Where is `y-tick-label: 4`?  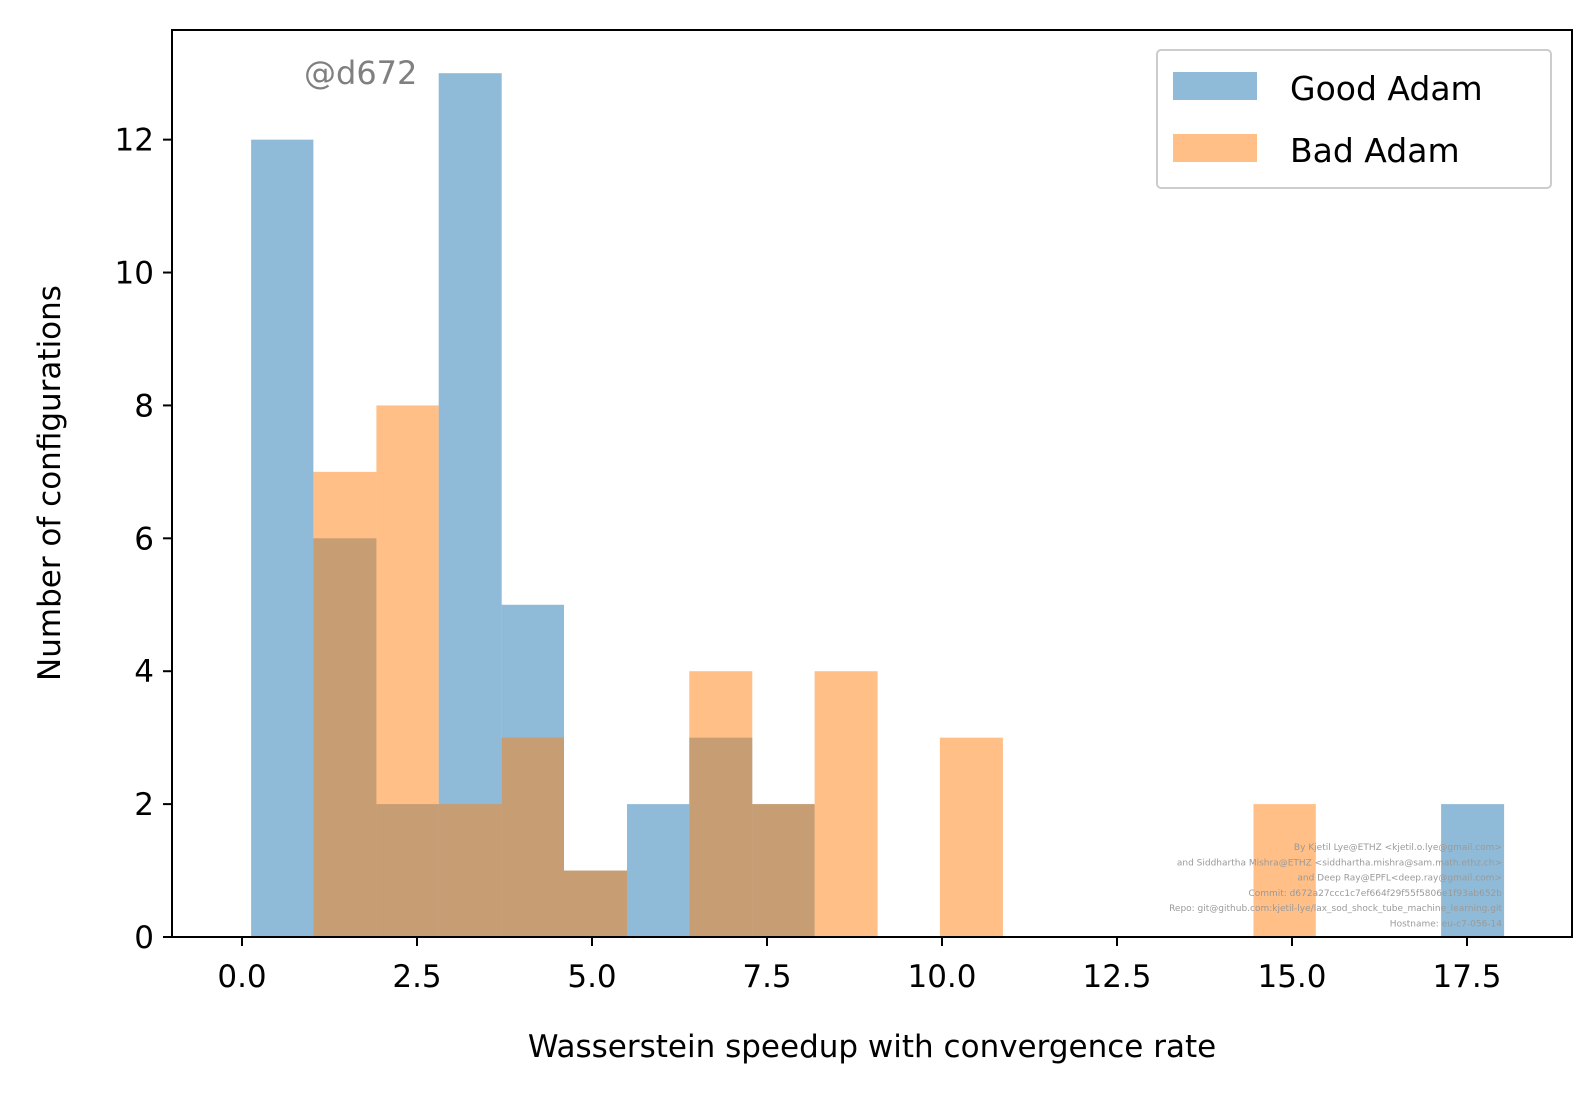
y-tick-label: 4 is located at coordinates (144, 672).